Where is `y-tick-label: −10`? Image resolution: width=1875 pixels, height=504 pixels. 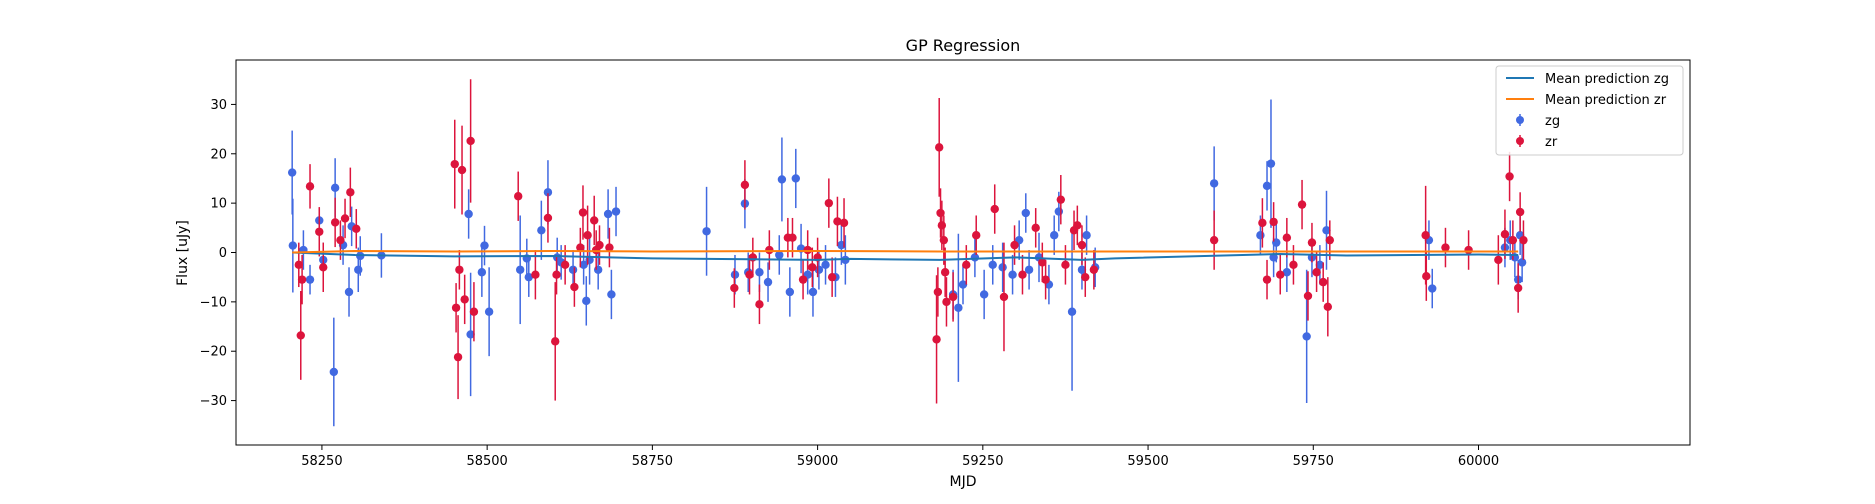 y-tick-label: −10 is located at coordinates (213, 302).